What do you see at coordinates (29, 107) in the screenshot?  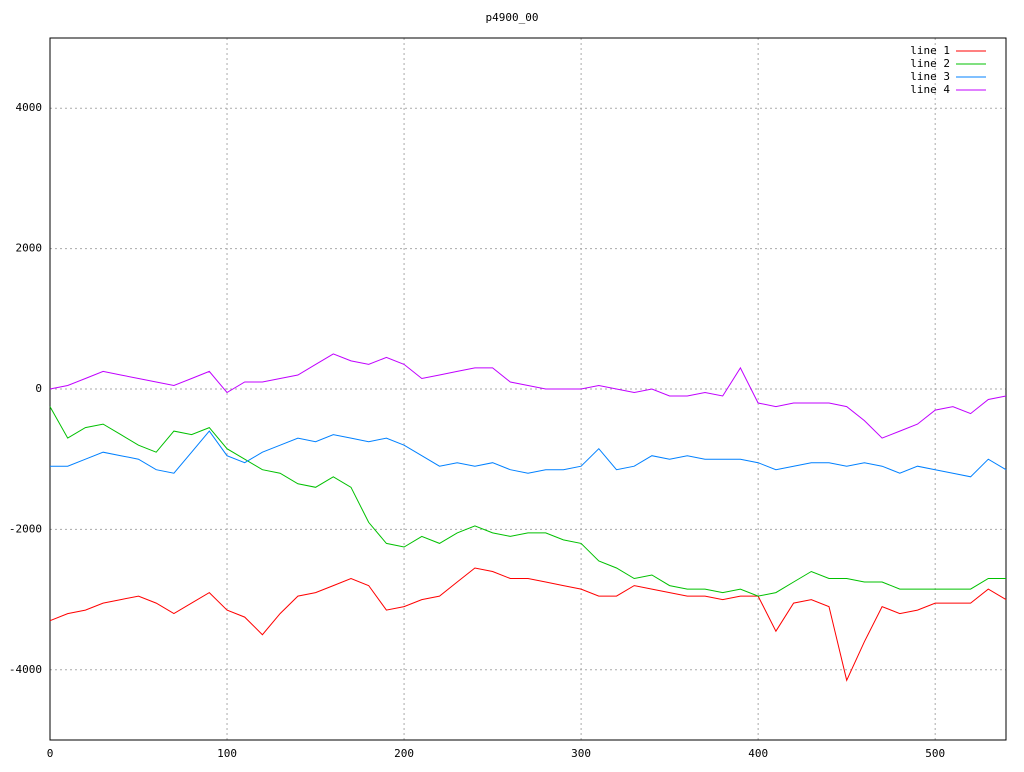 I see `y-tick-label: 4000` at bounding box center [29, 107].